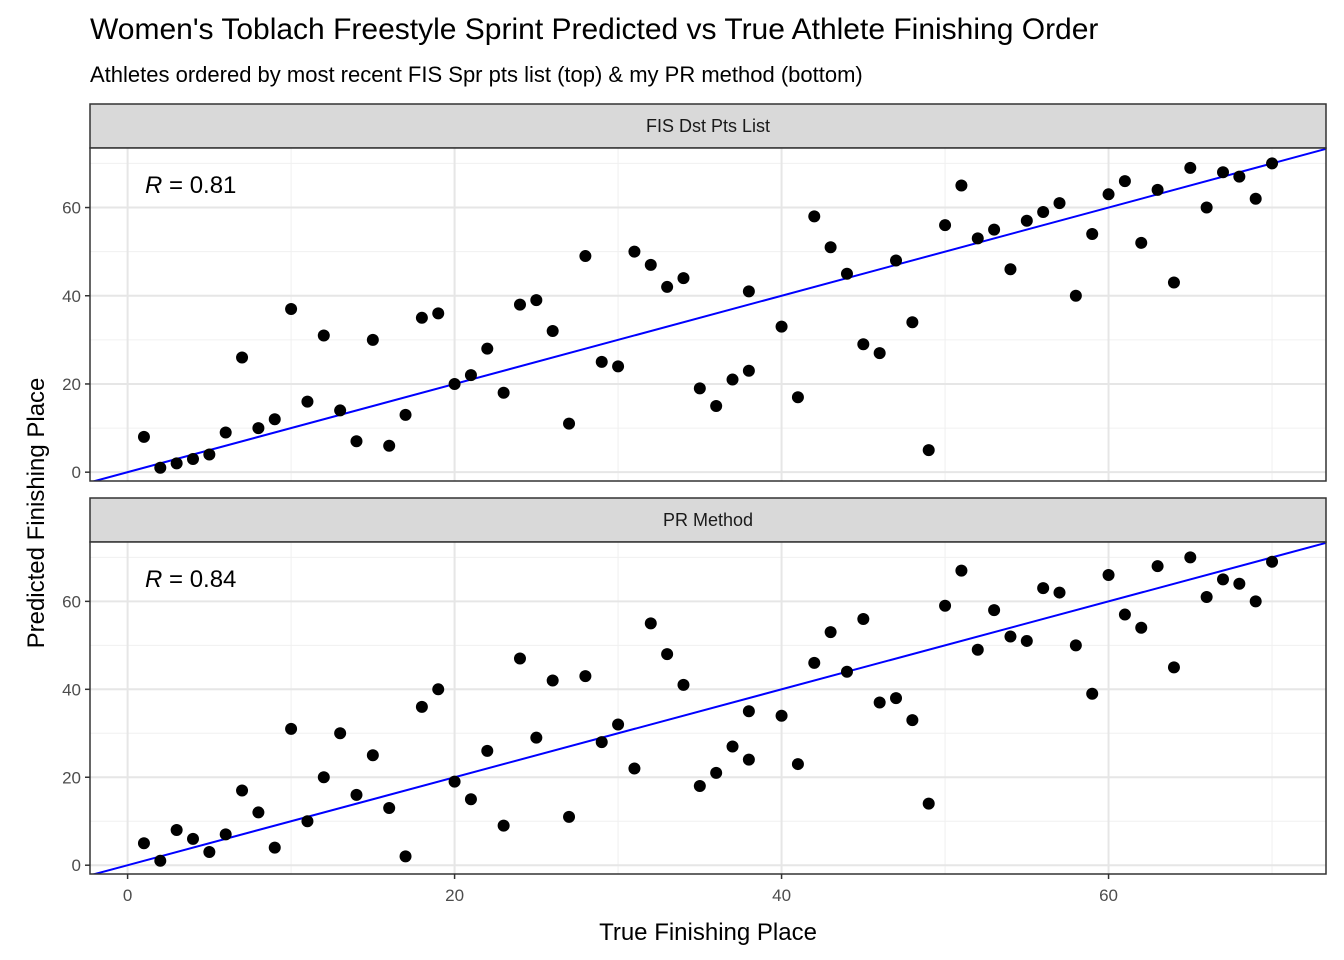  Describe the element at coordinates (1108, 895) in the screenshot. I see `x-tick-label: 60` at that location.